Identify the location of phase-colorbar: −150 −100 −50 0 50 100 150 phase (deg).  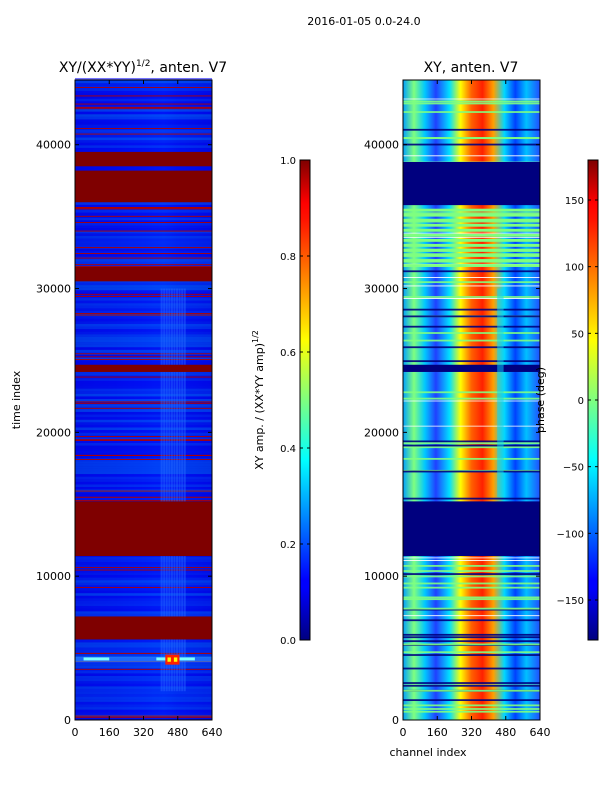
(566, 400).